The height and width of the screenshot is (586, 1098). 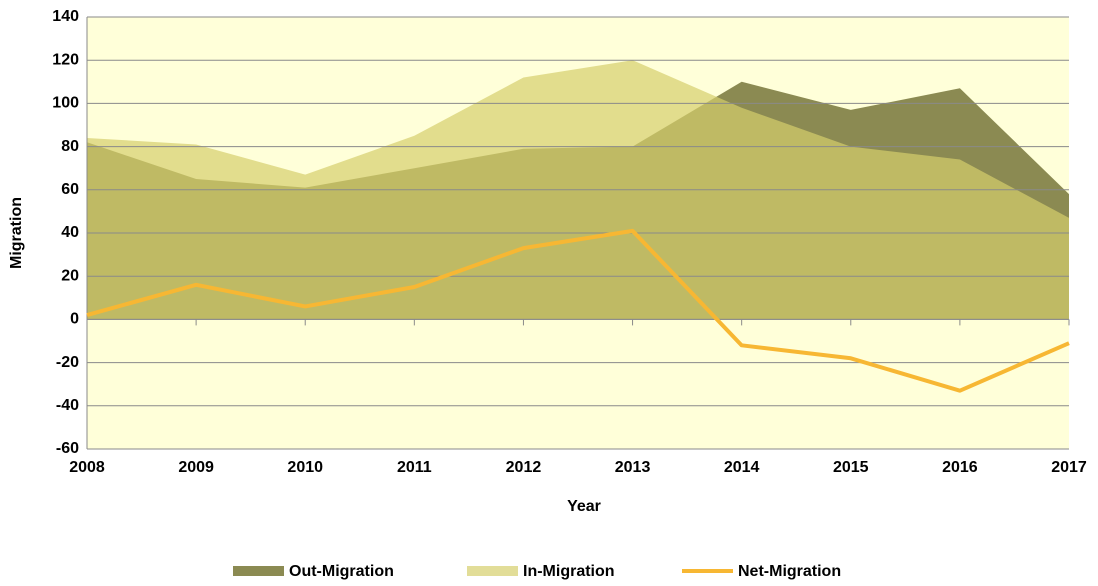 What do you see at coordinates (67, 362) in the screenshot?
I see `y-tick-label: -20` at bounding box center [67, 362].